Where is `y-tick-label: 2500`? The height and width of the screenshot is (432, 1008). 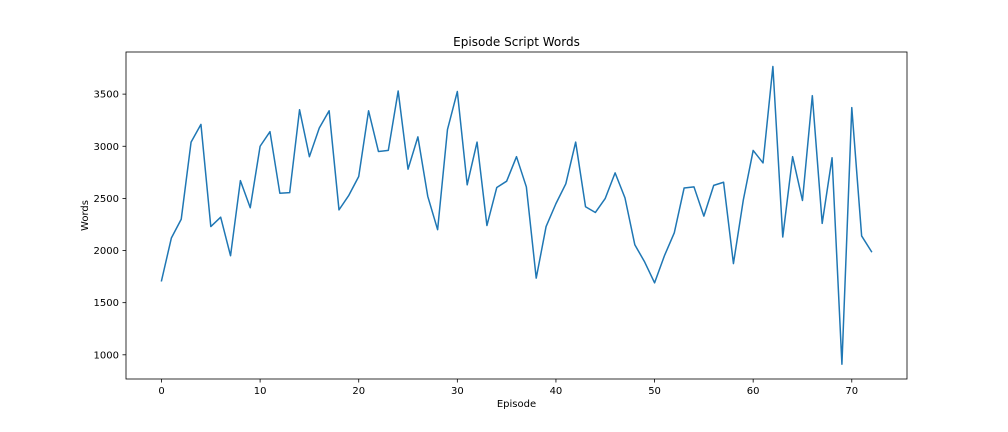 y-tick-label: 2500 is located at coordinates (106, 199).